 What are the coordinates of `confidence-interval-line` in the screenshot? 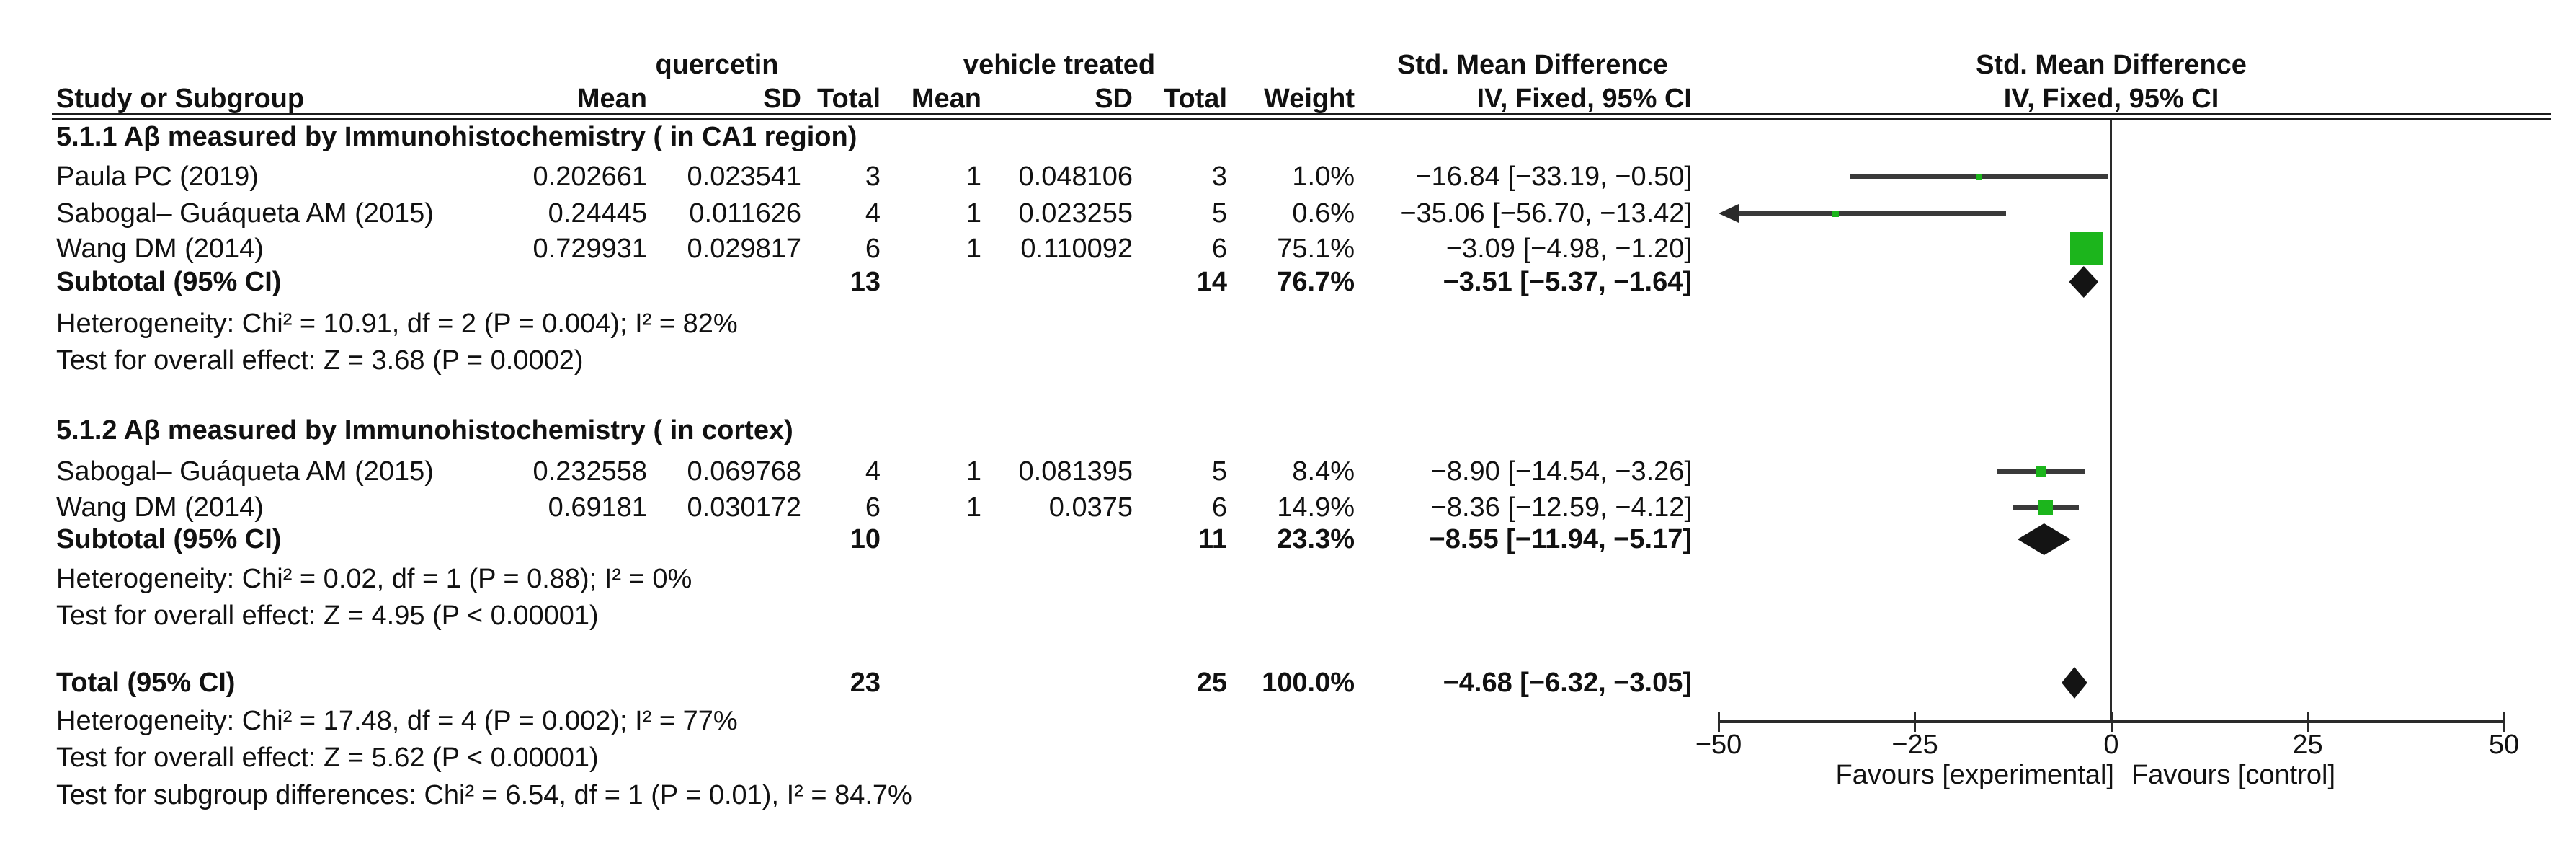 It's located at (1870, 214).